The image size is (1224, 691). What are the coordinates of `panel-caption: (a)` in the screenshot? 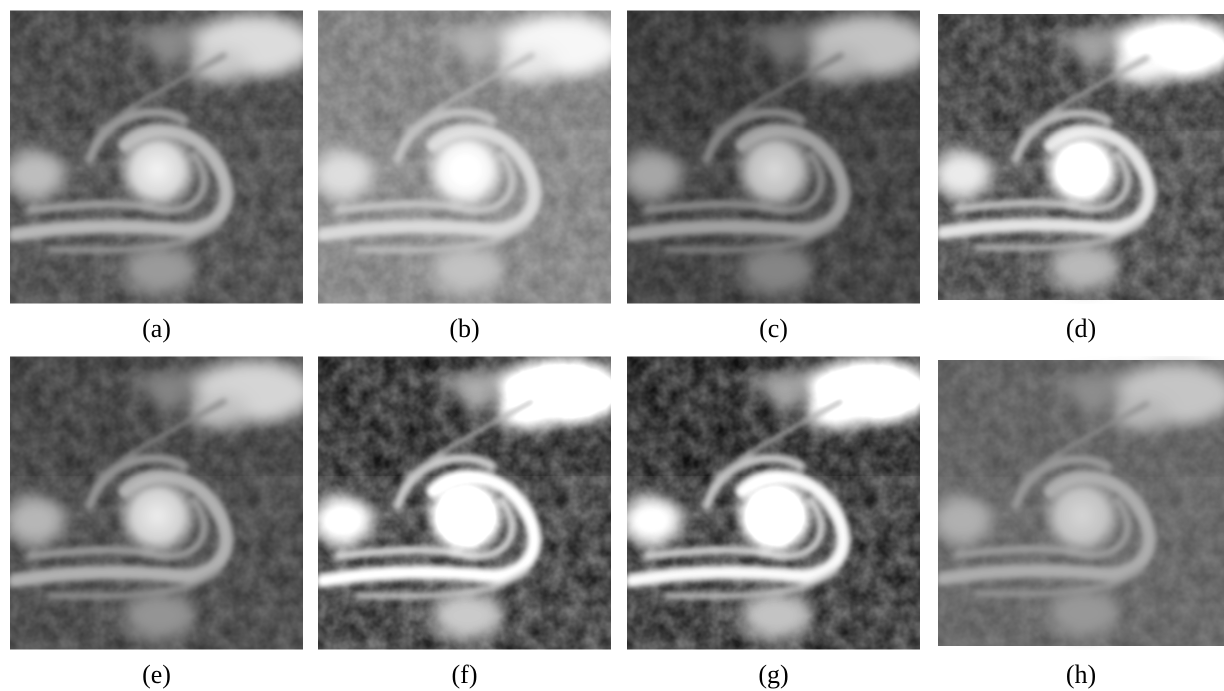 It's located at (156, 328).